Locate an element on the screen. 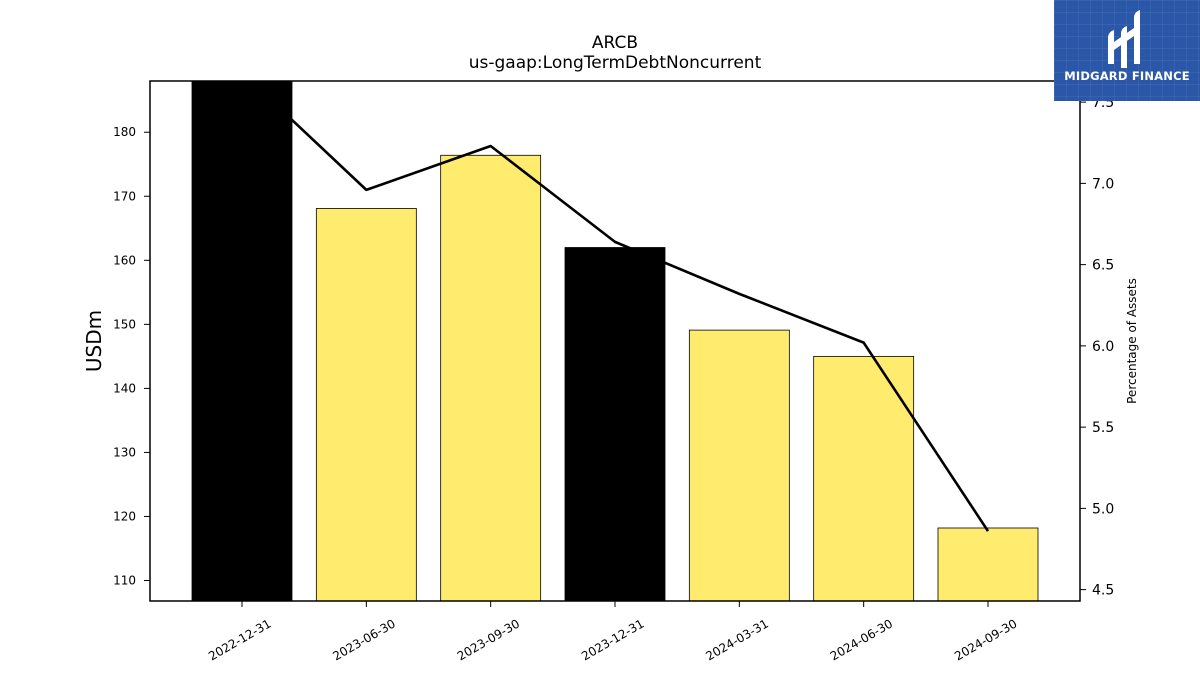  y-right-tick-label: 7.0 is located at coordinates (1103, 184).